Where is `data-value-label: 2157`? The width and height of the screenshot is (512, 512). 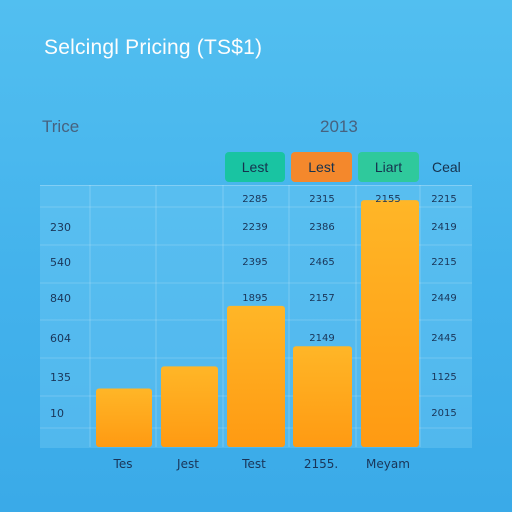
data-value-label: 2157 is located at coordinates (321, 298).